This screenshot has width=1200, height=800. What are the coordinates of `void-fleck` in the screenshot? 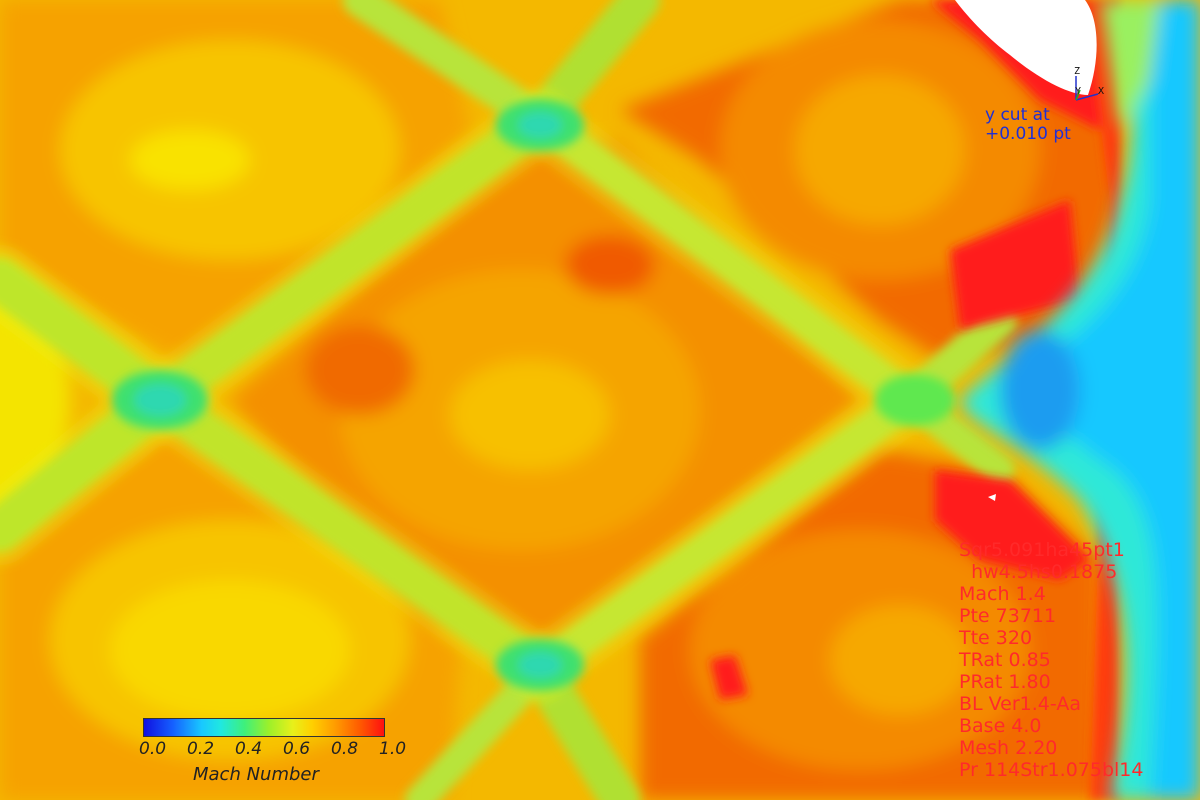 It's located at (992, 497).